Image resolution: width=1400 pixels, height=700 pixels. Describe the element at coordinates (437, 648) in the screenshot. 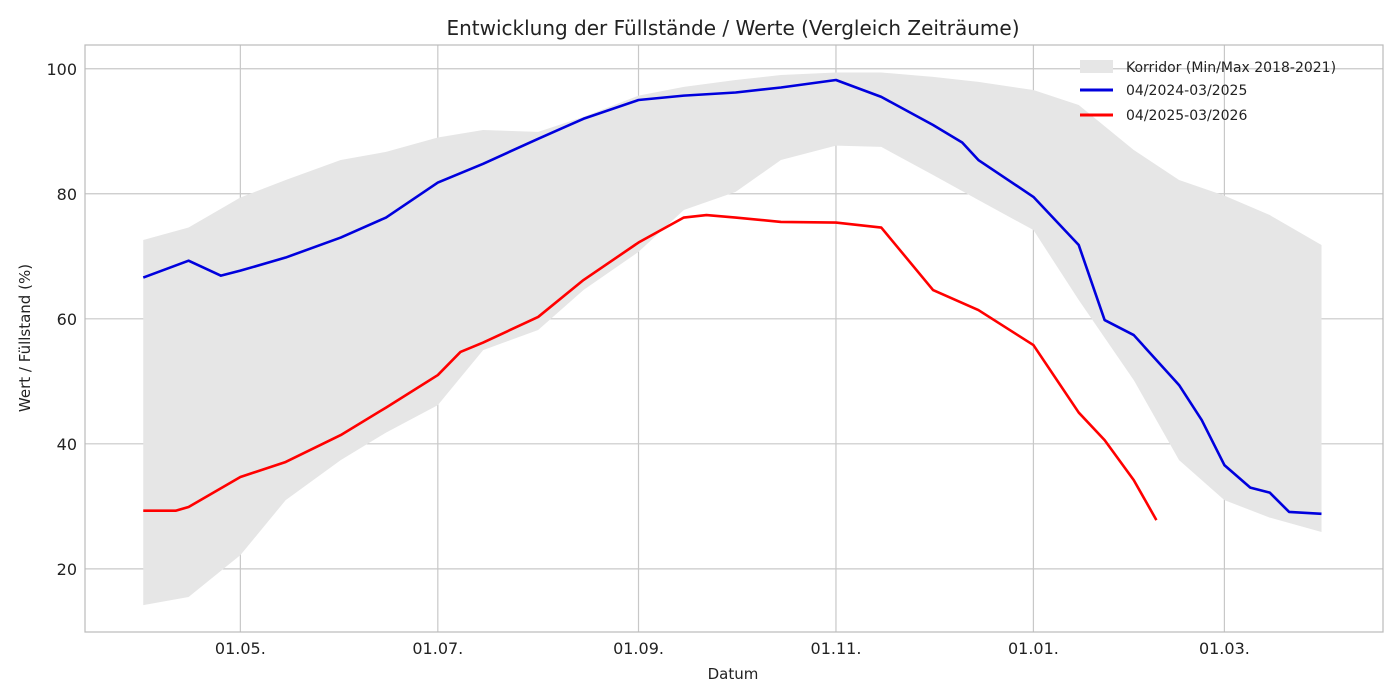

I see `x-tick-label: 01.07.` at that location.